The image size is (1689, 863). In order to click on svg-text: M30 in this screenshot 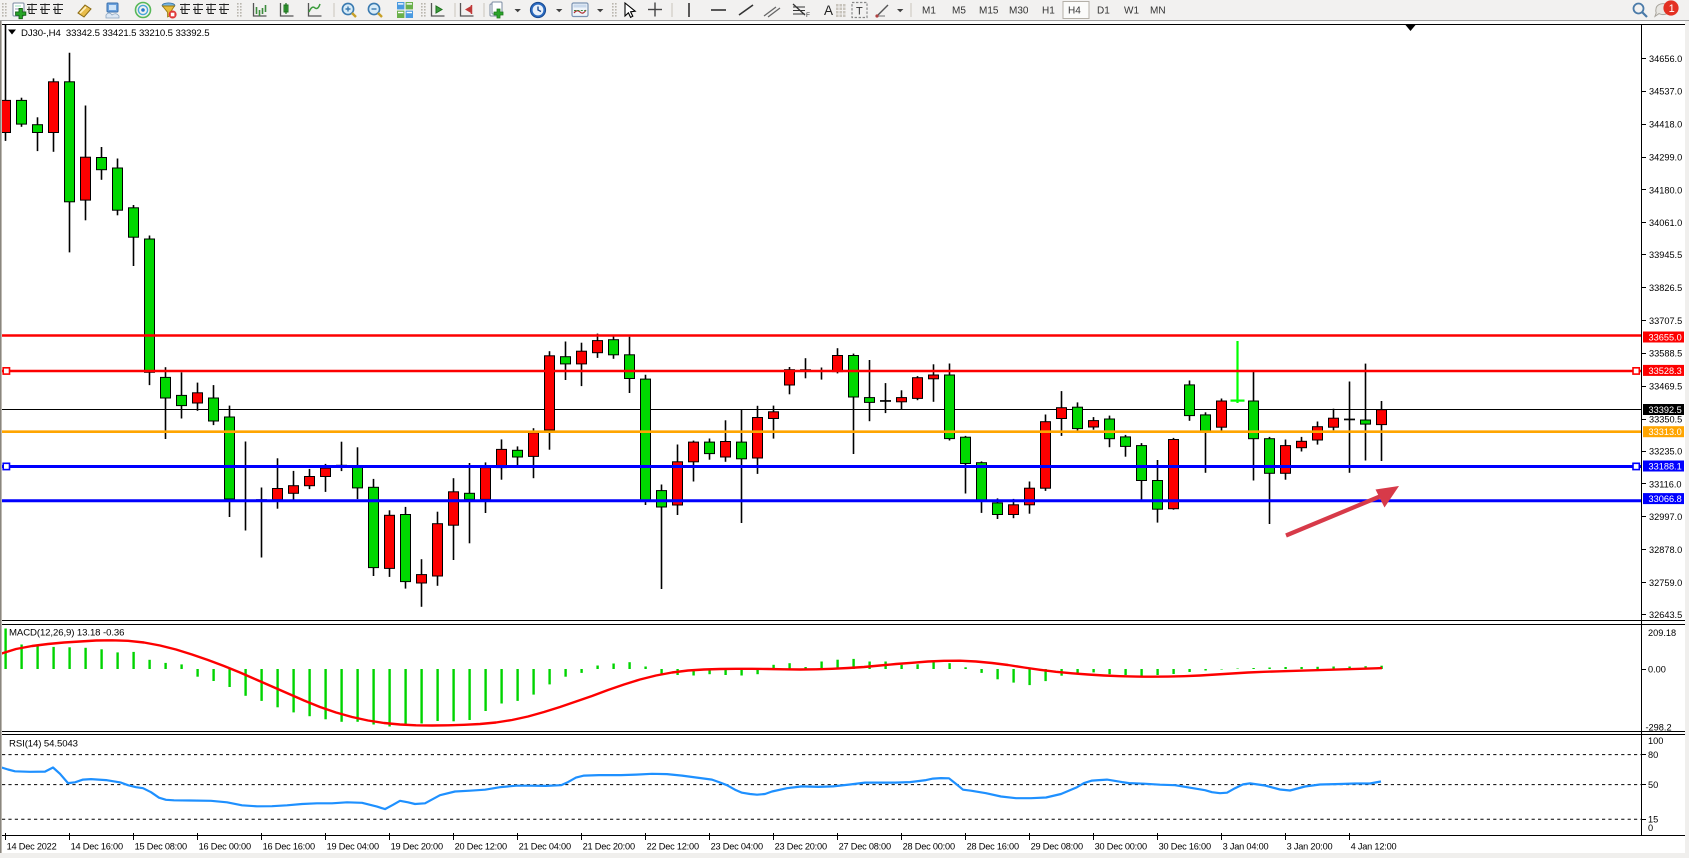, I will do `click(1019, 11)`.